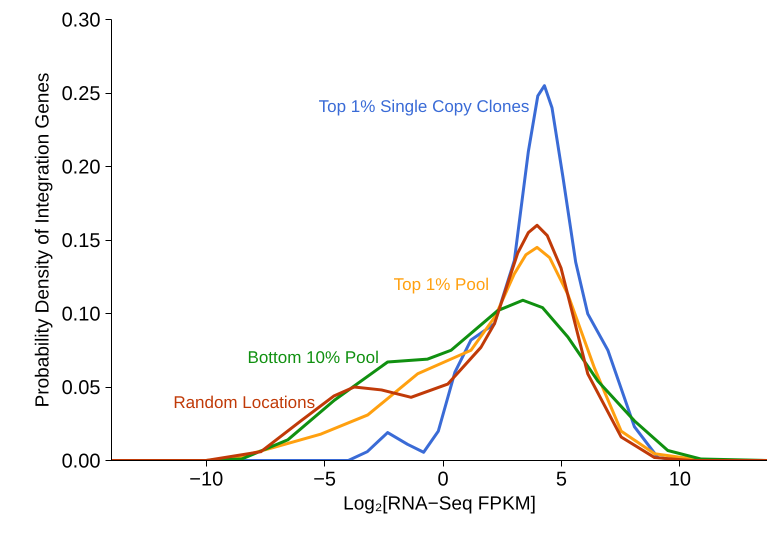 This screenshot has width=767, height=540. I want to click on y-tick-label: 0.00, so click(81, 461).